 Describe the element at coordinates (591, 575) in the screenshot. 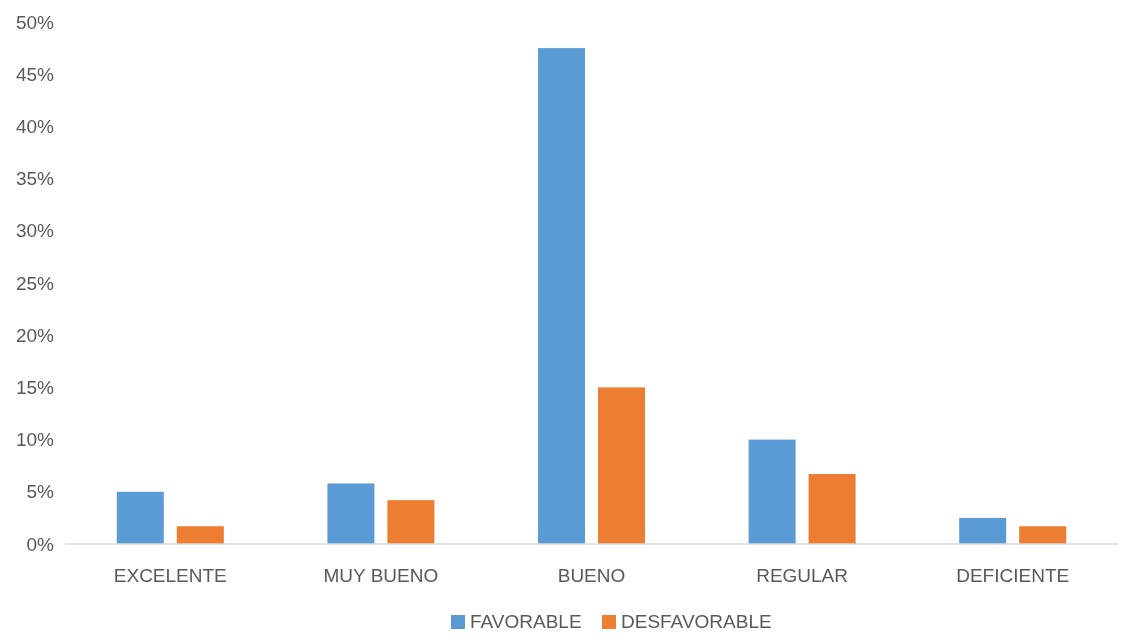

I see `x-tick-label: BUENO` at that location.